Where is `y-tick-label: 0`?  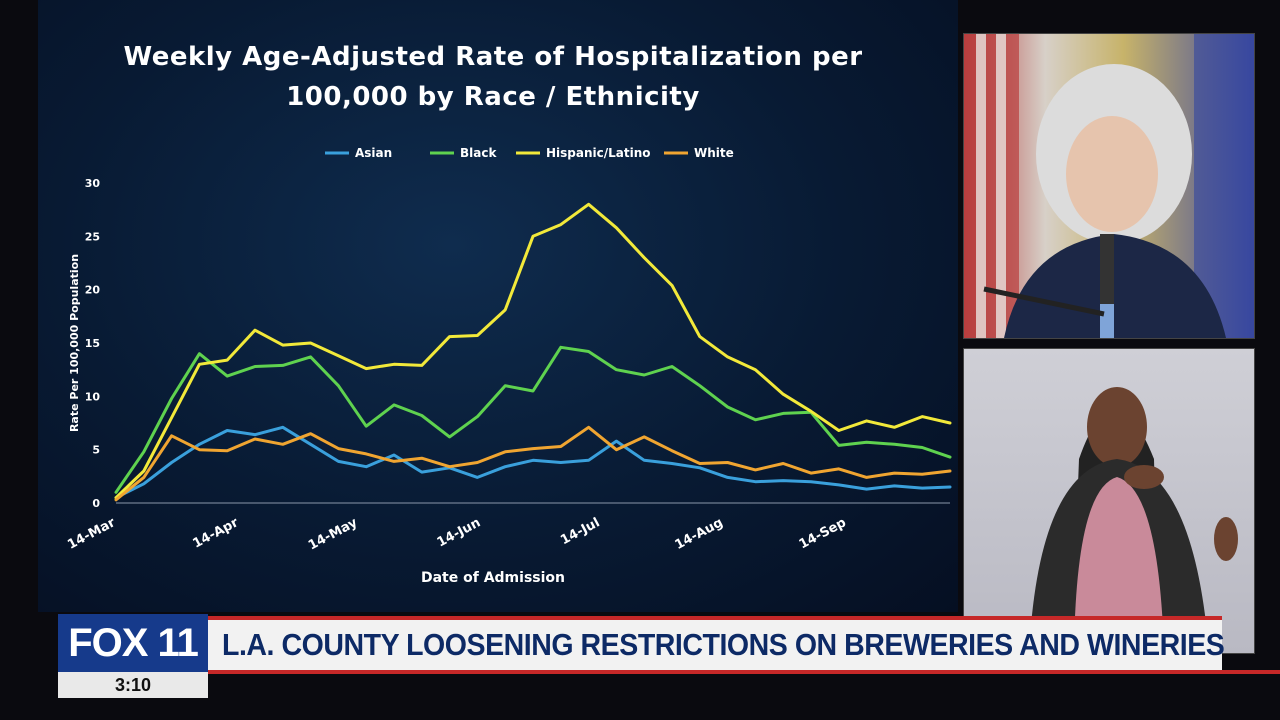 y-tick-label: 0 is located at coordinates (96, 503).